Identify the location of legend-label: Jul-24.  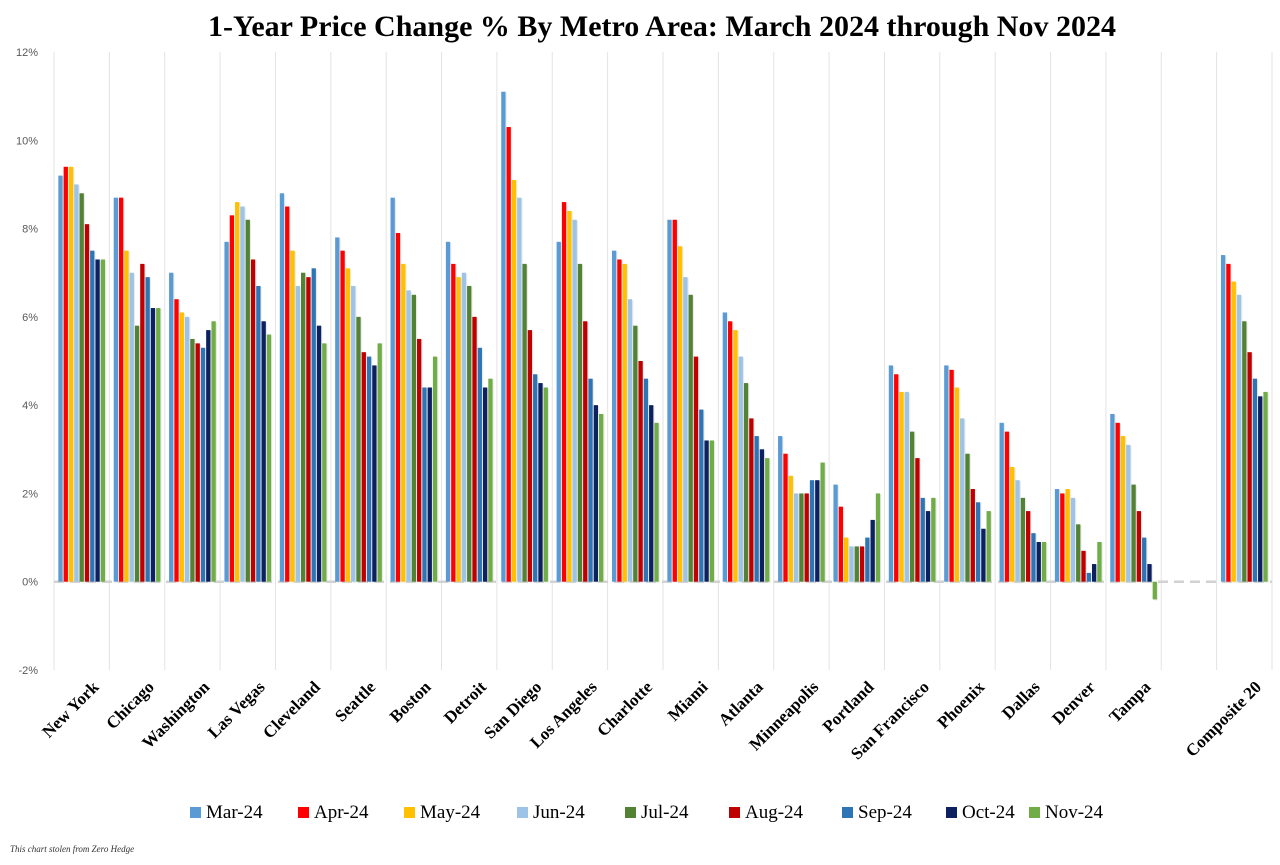
(665, 812).